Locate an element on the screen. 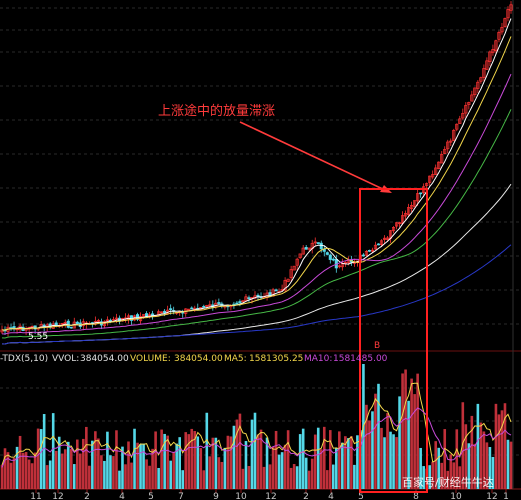 This screenshot has width=521, height=500. volume-value: 384054.00 is located at coordinates (198, 359).